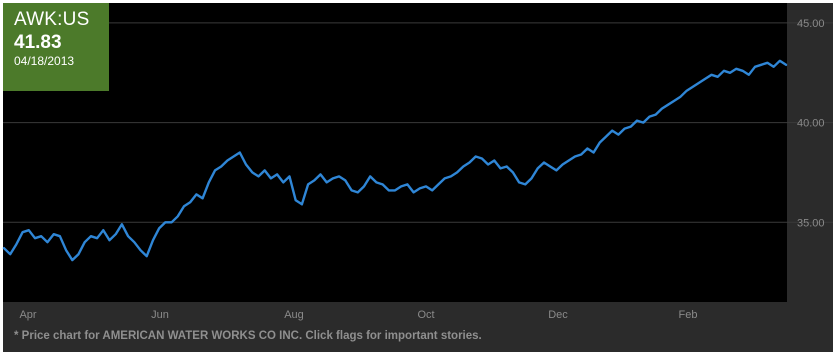  Describe the element at coordinates (810, 152) in the screenshot. I see `y-axis-panel` at that location.